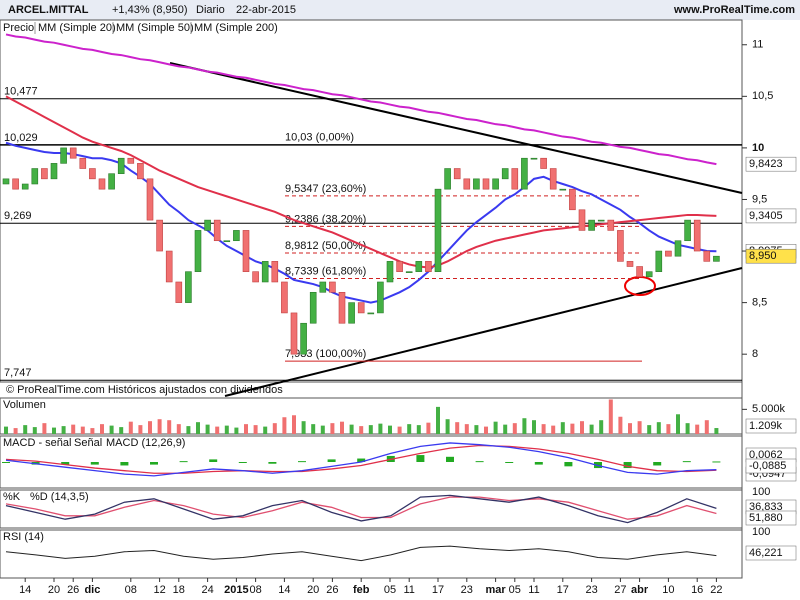 Image resolution: width=800 pixels, height=600 pixels. I want to click on fib-label: 9,2386 (38,20%), so click(325, 219).